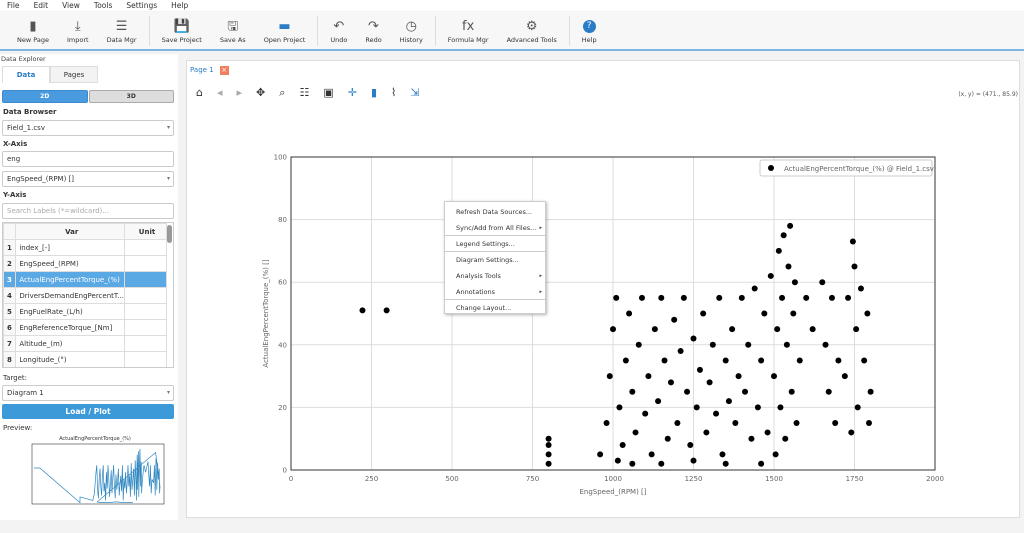 This screenshot has width=1024, height=533. Describe the element at coordinates (142, 5) in the screenshot. I see `menu-settings: Settings` at that location.